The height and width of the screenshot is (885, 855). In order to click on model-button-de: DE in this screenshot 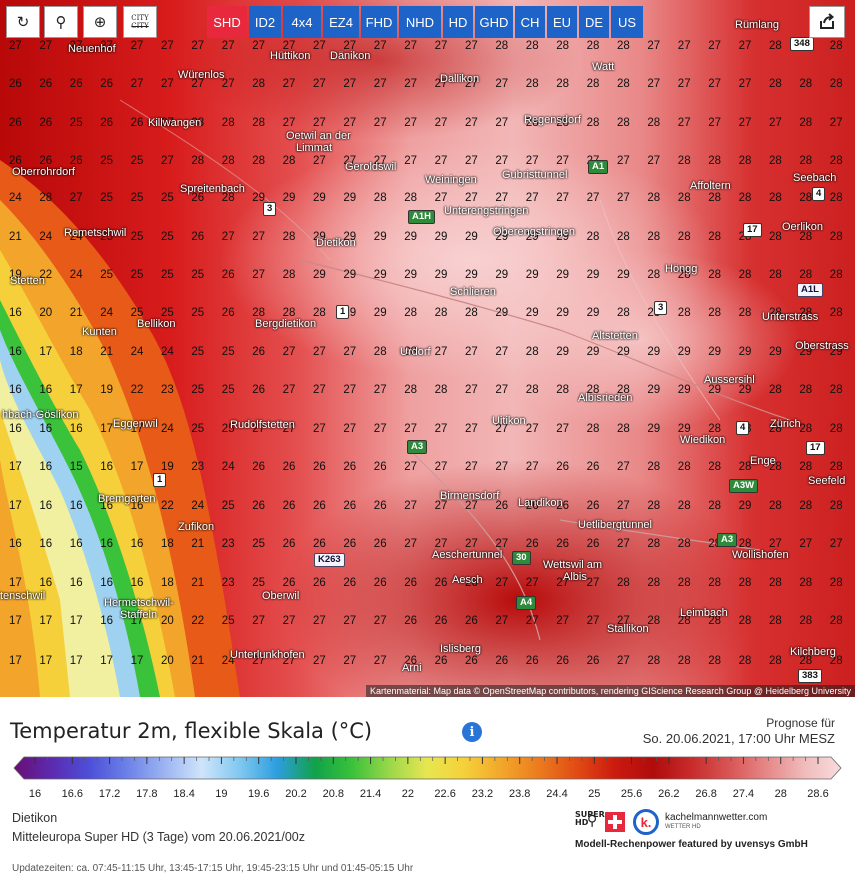, I will do `click(594, 22)`.